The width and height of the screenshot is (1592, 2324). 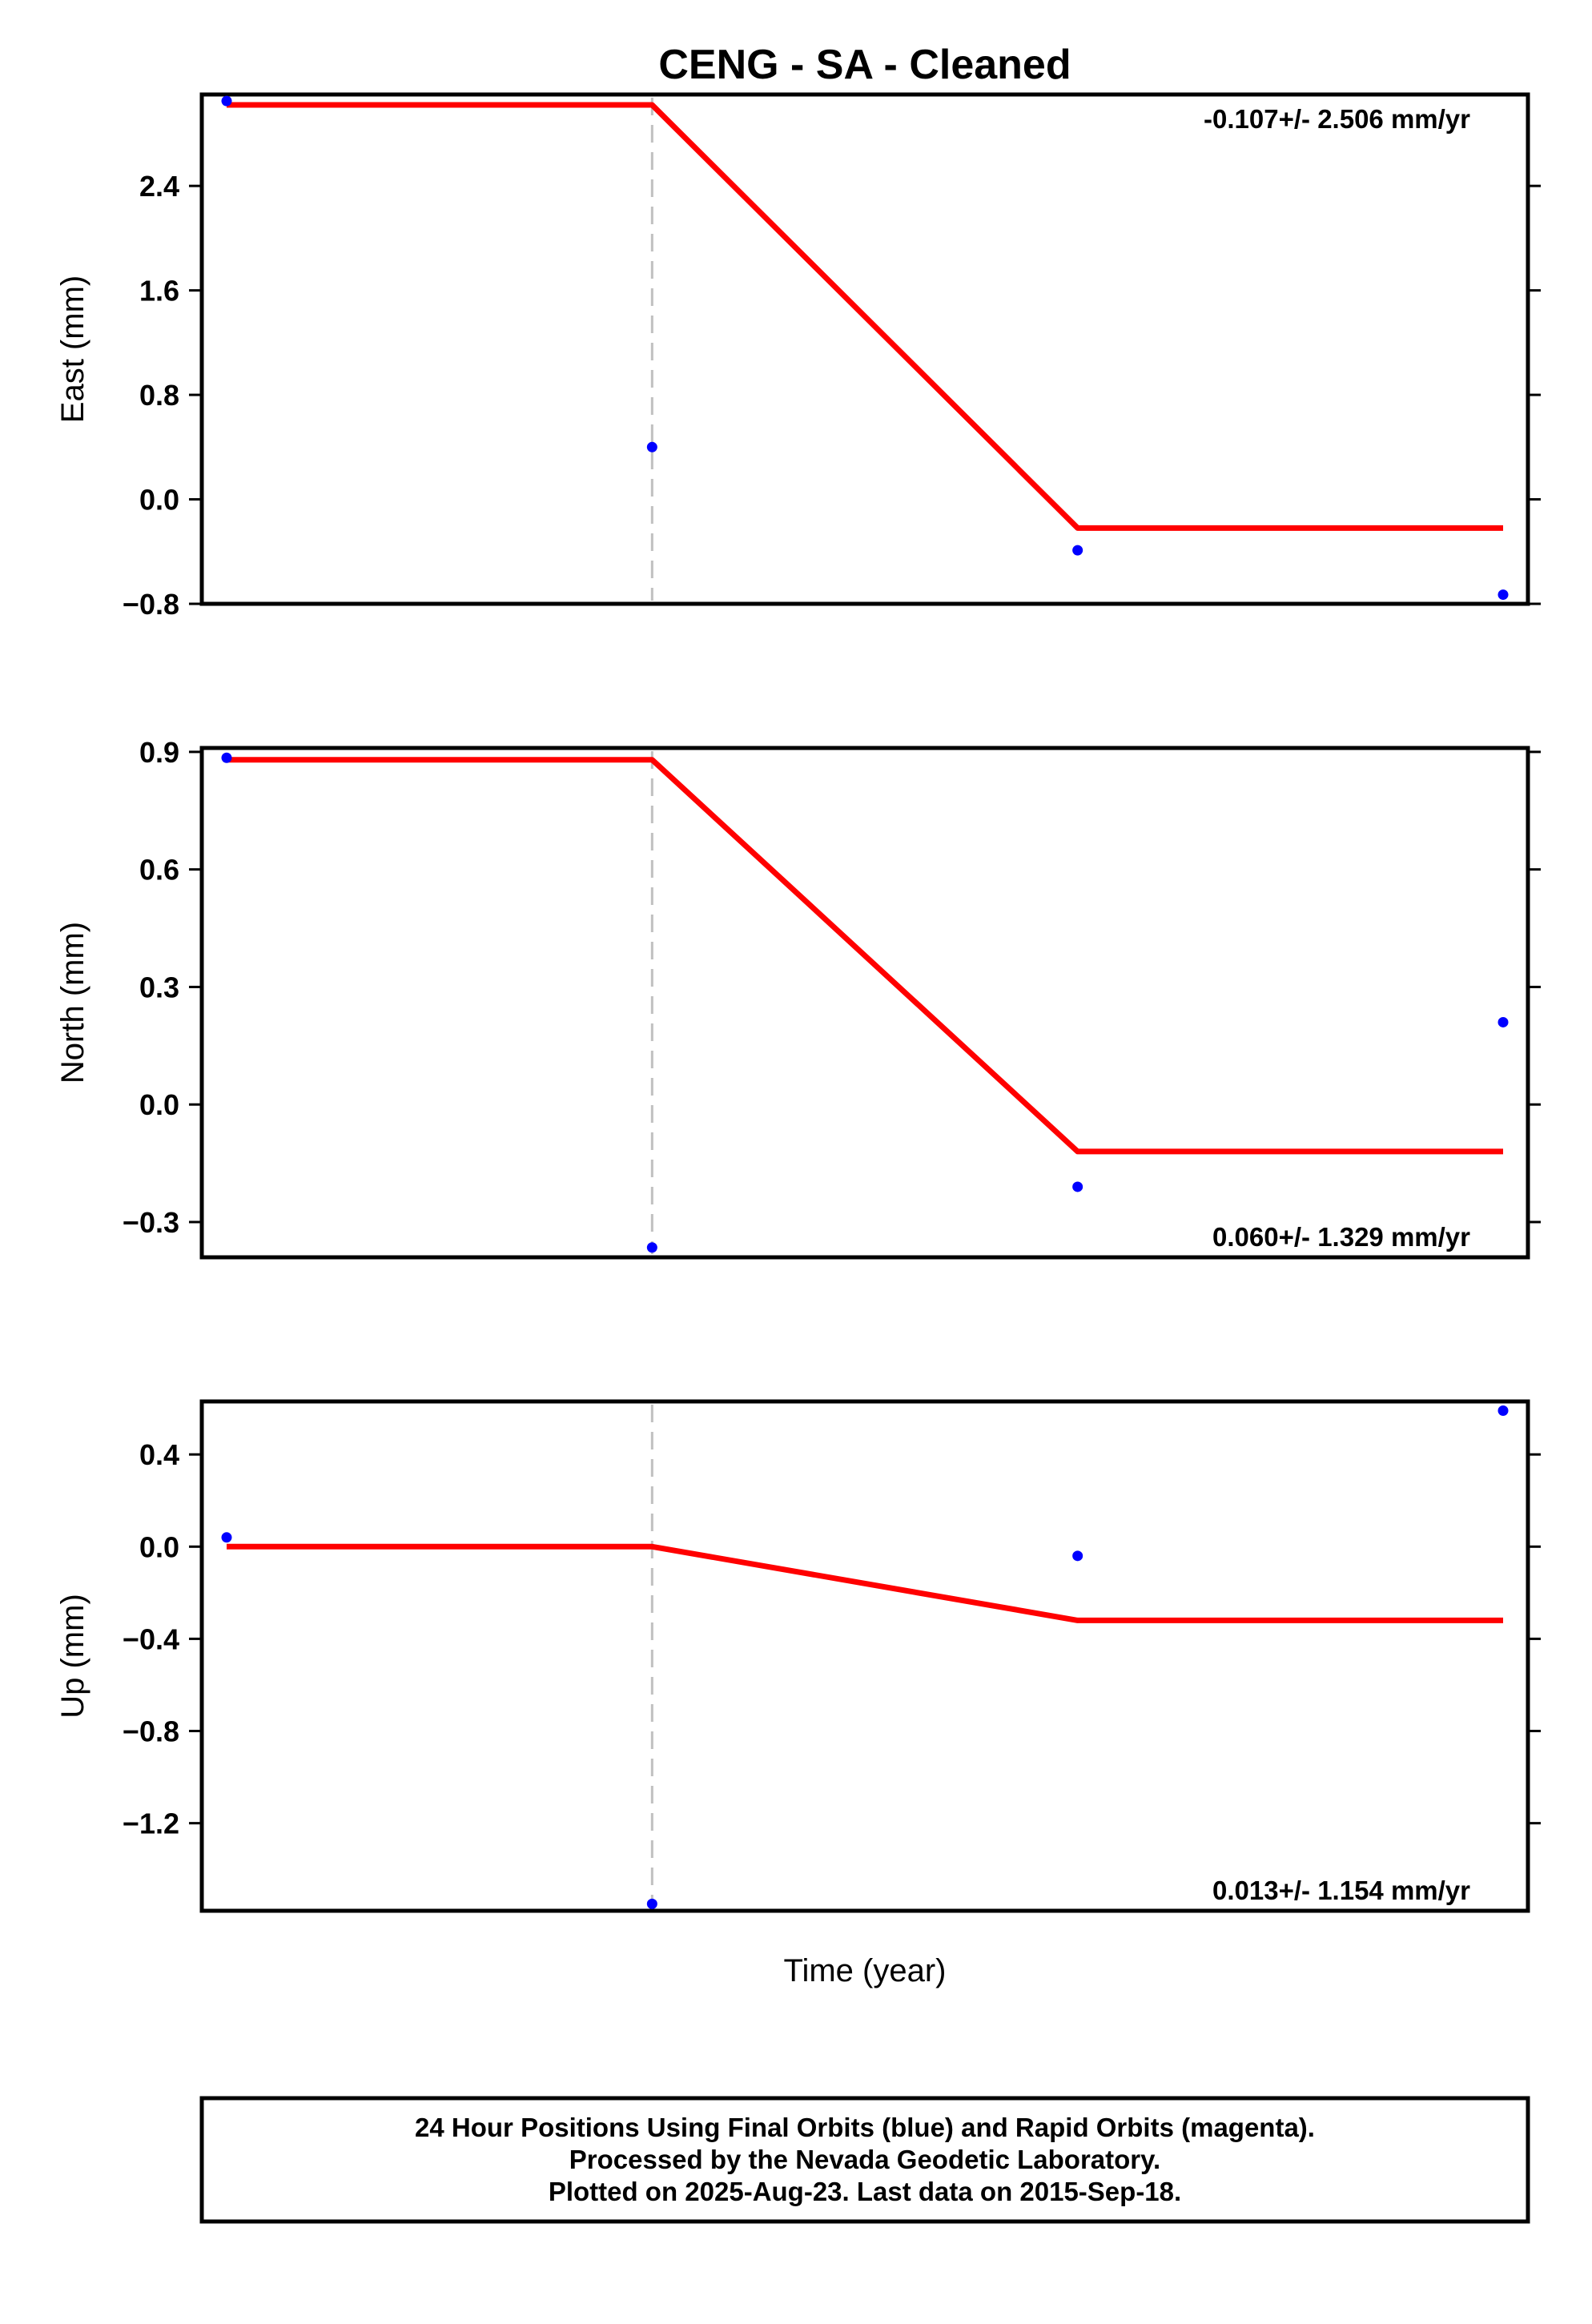 I want to click on up-ytick-label: −0.4, so click(x=151, y=1638).